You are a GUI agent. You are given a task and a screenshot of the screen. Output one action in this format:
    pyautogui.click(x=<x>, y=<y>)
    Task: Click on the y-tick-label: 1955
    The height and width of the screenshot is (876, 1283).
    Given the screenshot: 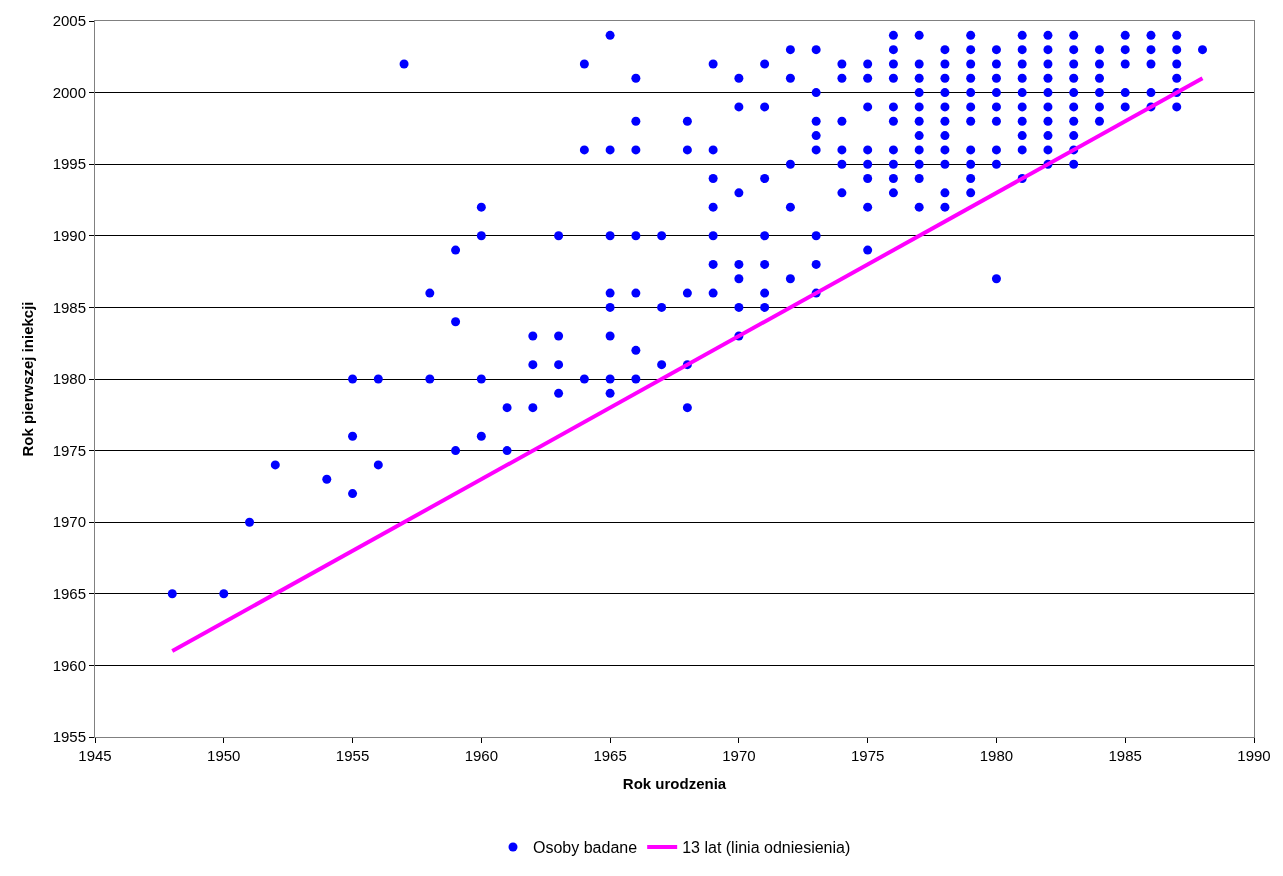 What is the action you would take?
    pyautogui.click(x=69, y=737)
    